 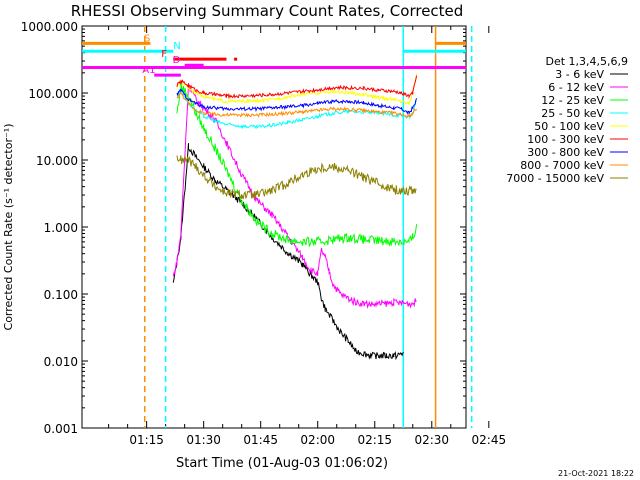 I want to click on y-tick-label: 0.100, so click(x=61, y=295).